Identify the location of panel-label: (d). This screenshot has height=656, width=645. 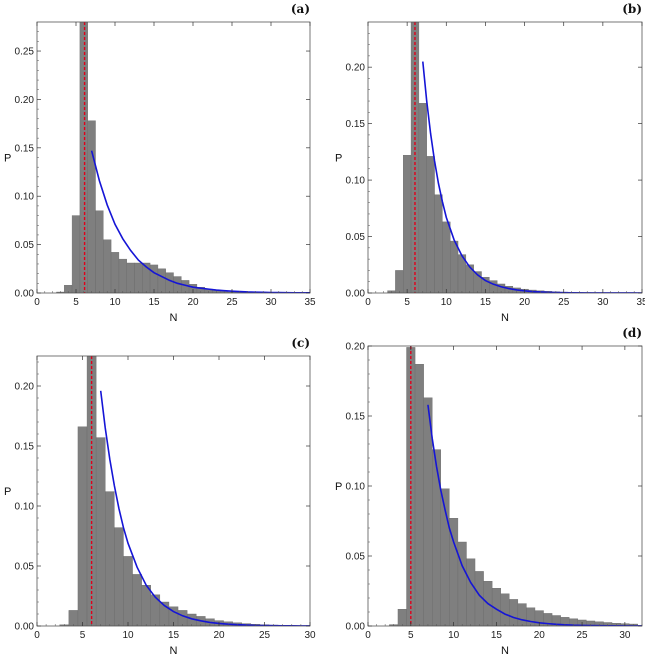
(632, 333).